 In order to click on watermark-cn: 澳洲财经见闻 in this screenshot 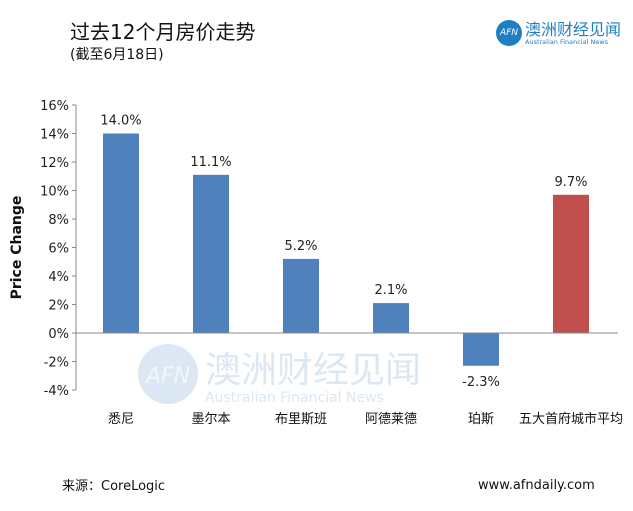, I will do `click(313, 370)`.